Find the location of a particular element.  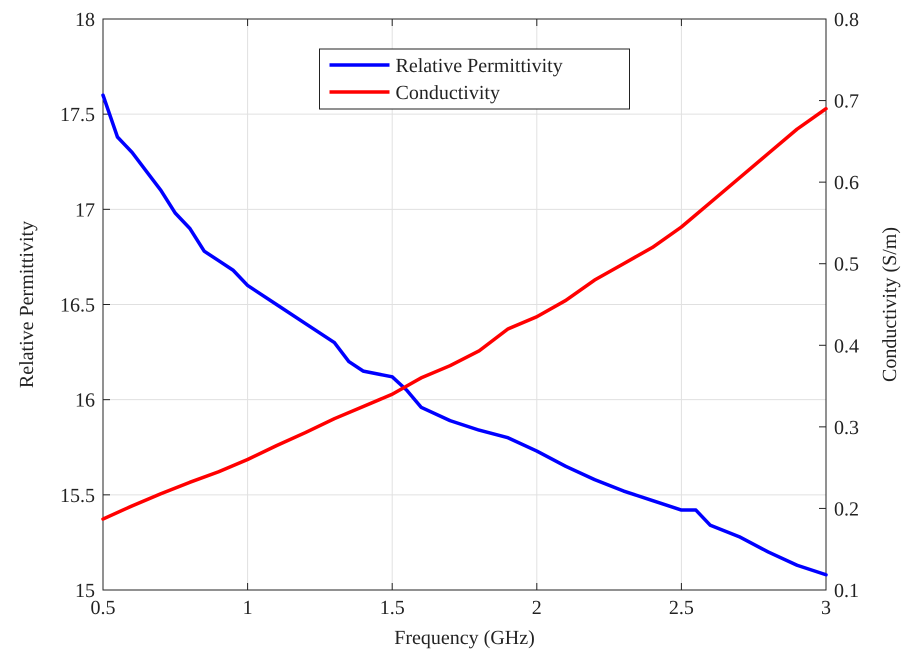

y2-tick-label: 0.3 is located at coordinates (846, 427).